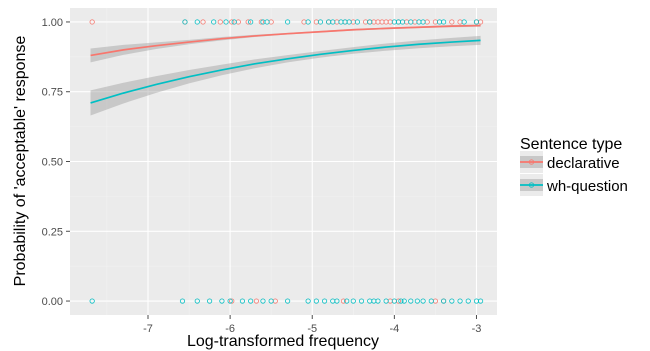 This screenshot has height=351, width=650. Describe the element at coordinates (531, 173) in the screenshot. I see `legend-keys` at that location.